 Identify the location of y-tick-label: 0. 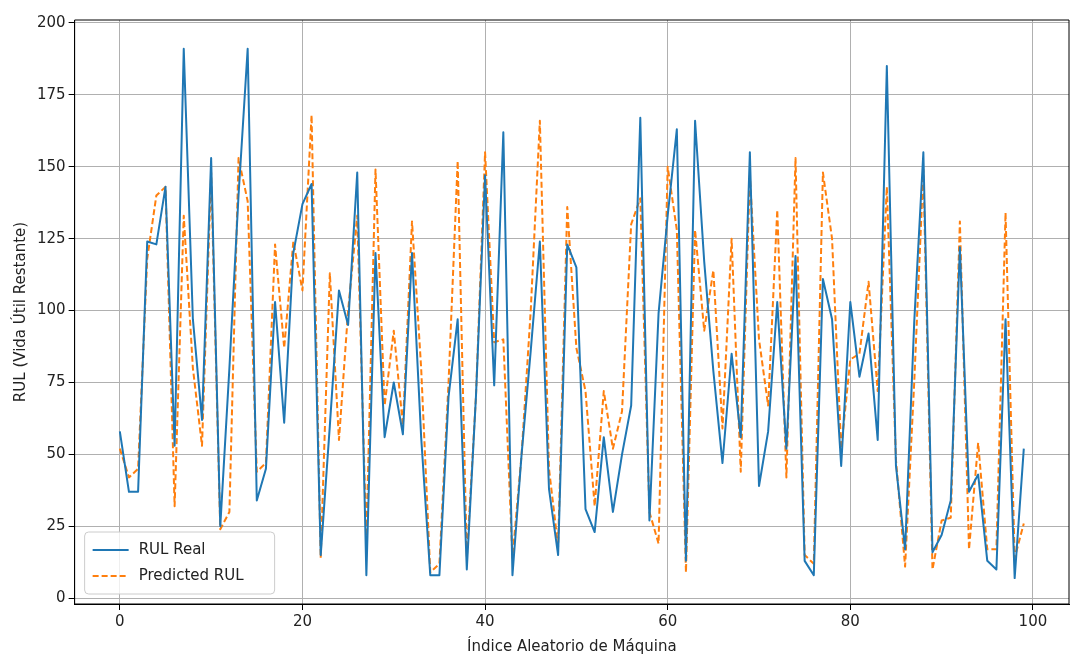
(61, 597).